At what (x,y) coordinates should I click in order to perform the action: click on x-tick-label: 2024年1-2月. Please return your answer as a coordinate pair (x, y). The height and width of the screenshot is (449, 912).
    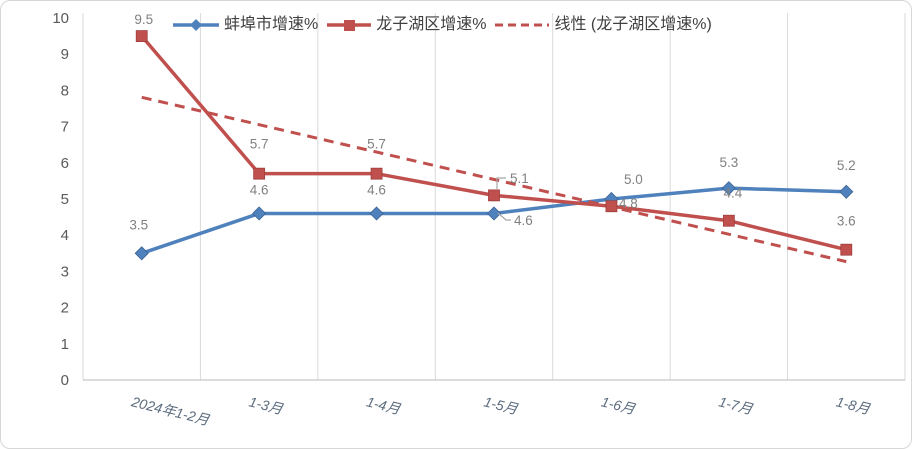
    Looking at the image, I should click on (170, 410).